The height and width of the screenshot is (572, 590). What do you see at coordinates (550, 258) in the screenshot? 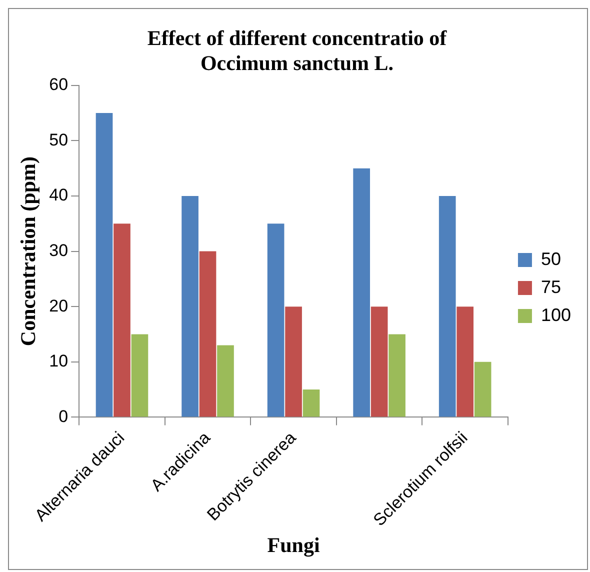
I see `legend-label: 50` at bounding box center [550, 258].